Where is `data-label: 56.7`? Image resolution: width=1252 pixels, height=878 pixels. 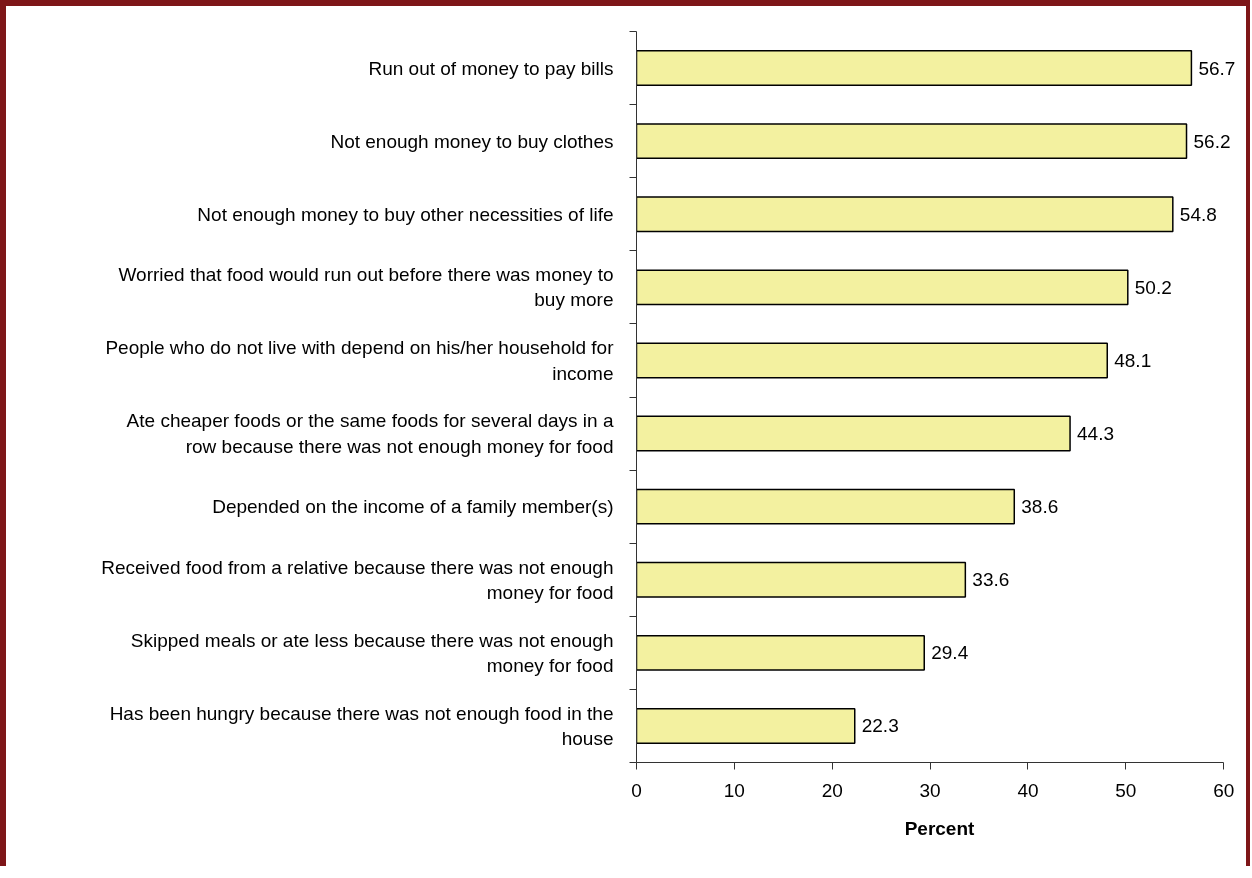 data-label: 56.7 is located at coordinates (1217, 68).